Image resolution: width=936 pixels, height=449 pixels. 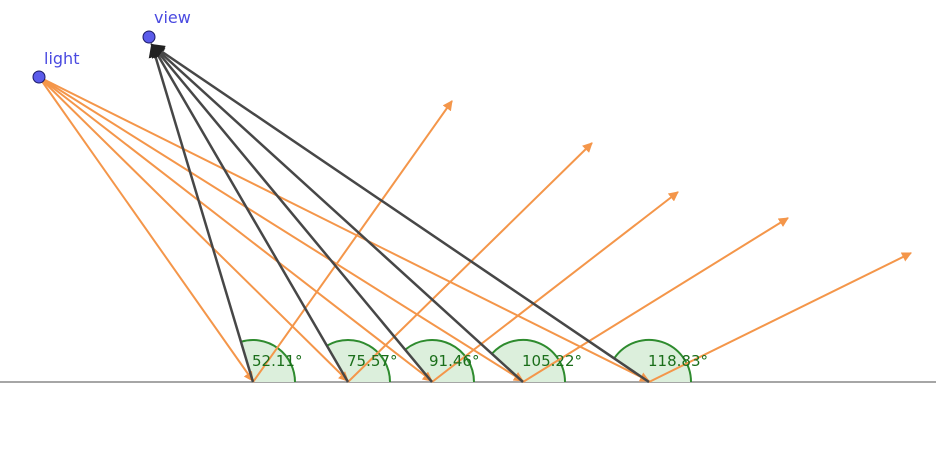 I want to click on angle-label-5: 118.83°, so click(x=678, y=361).